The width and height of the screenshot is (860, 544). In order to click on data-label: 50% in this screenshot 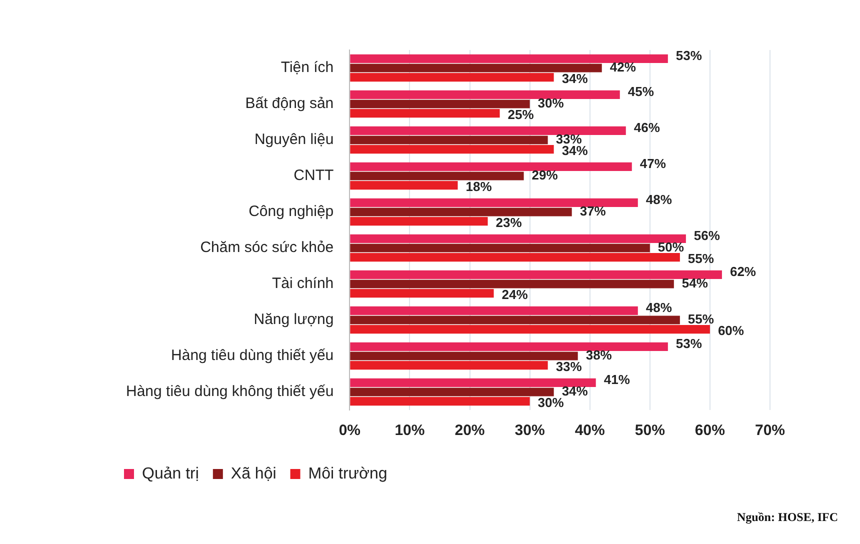, I will do `click(671, 247)`.